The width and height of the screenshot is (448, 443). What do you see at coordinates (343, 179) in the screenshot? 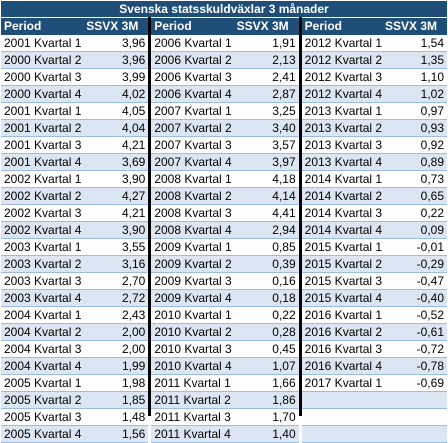
I see `cell-period: 2014 Kvartal 1` at bounding box center [343, 179].